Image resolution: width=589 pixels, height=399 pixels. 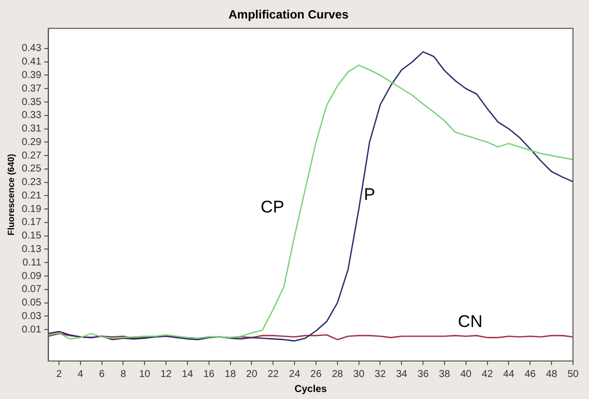 I want to click on x-tick-label: 50, so click(x=573, y=374).